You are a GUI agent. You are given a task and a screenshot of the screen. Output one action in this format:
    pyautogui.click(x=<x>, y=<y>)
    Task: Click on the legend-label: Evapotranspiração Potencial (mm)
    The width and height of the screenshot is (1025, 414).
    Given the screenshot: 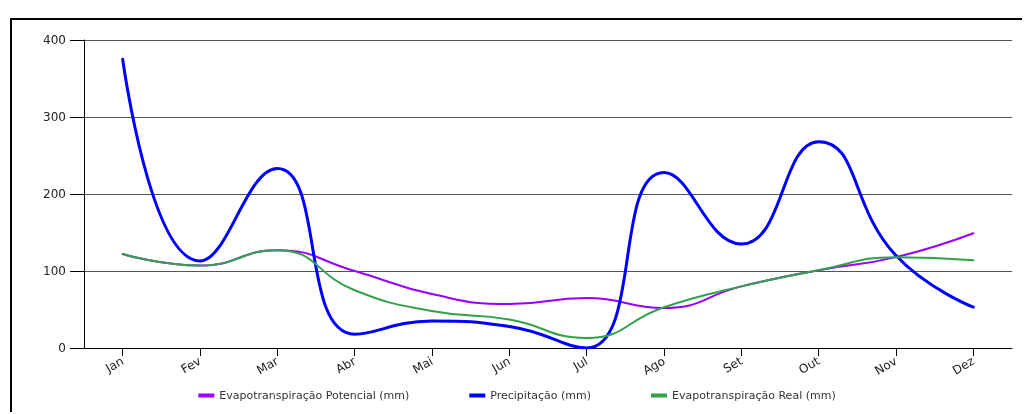 What is the action you would take?
    pyautogui.click(x=314, y=395)
    